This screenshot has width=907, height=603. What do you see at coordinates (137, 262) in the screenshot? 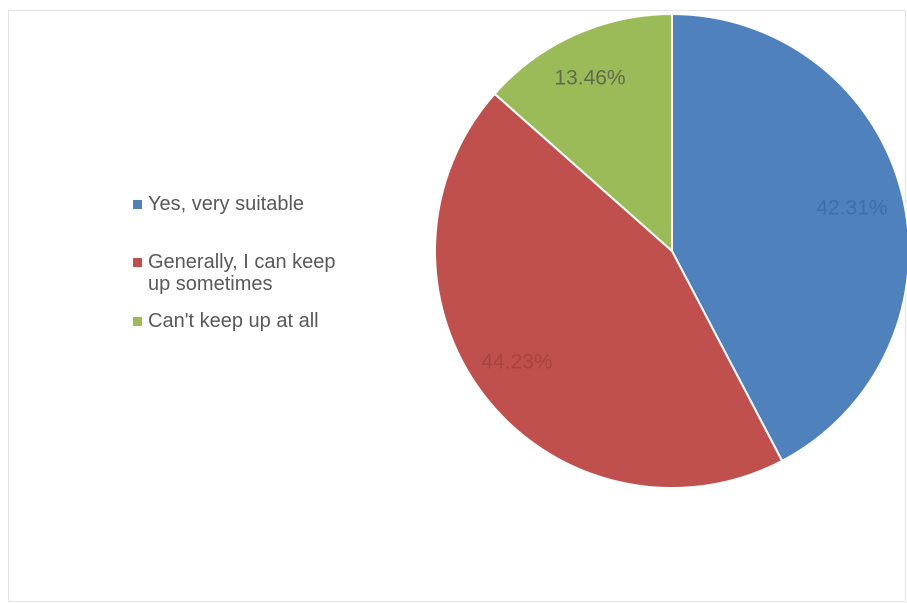
I see `legend-swatch-generally` at bounding box center [137, 262].